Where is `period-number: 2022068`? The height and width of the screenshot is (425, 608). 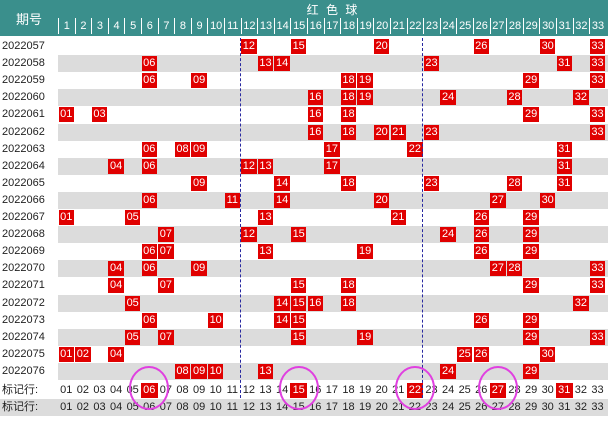
period-number: 2022068 is located at coordinates (23, 234).